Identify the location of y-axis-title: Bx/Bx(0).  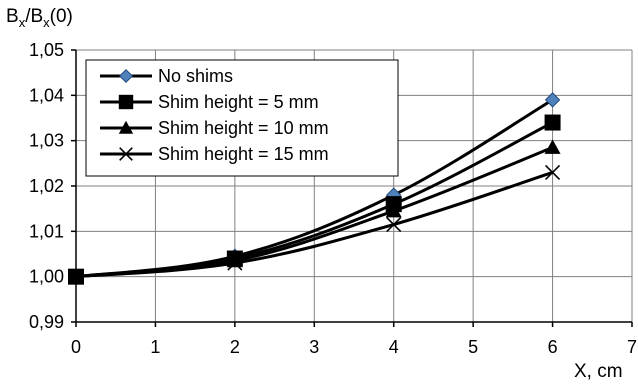
(39, 18).